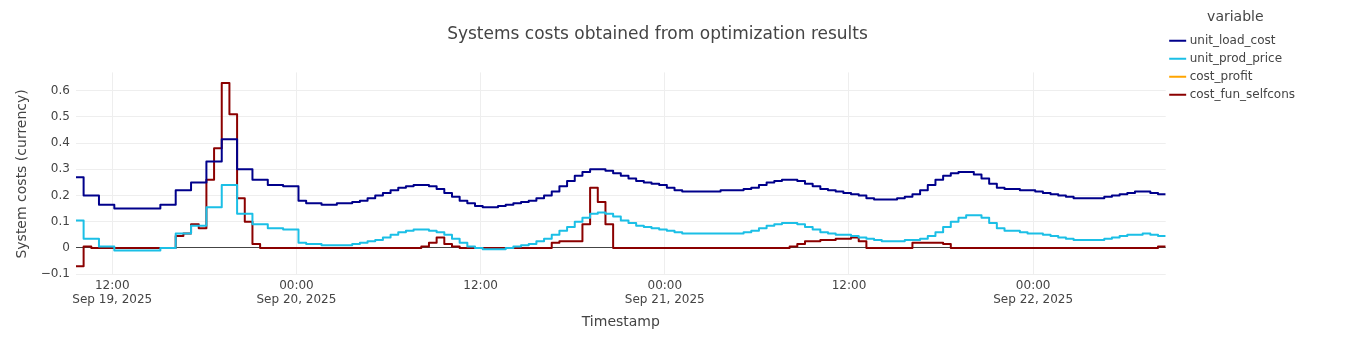 The width and height of the screenshot is (1345, 345). I want to click on y-tick-label: 0.6, so click(60, 89).